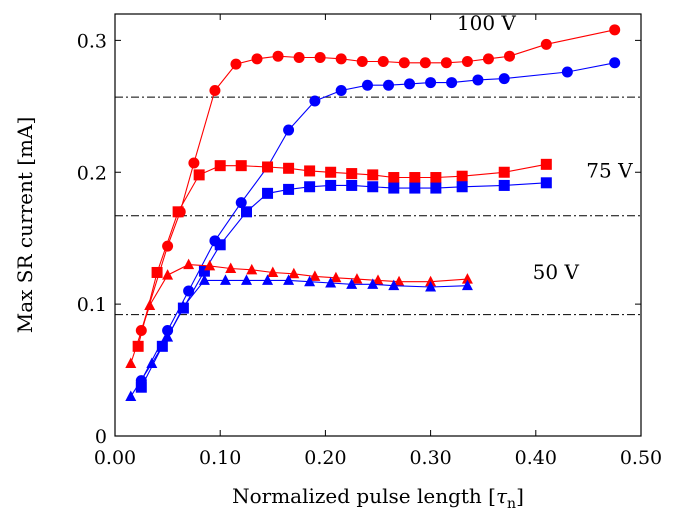  What do you see at coordinates (92, 41) in the screenshot?
I see `y-tick-label: 0.3` at bounding box center [92, 41].